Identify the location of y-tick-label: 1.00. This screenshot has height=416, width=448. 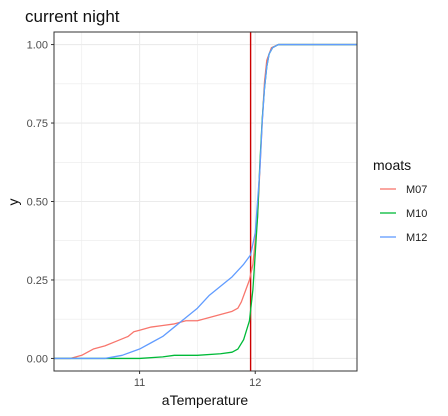
(37, 46).